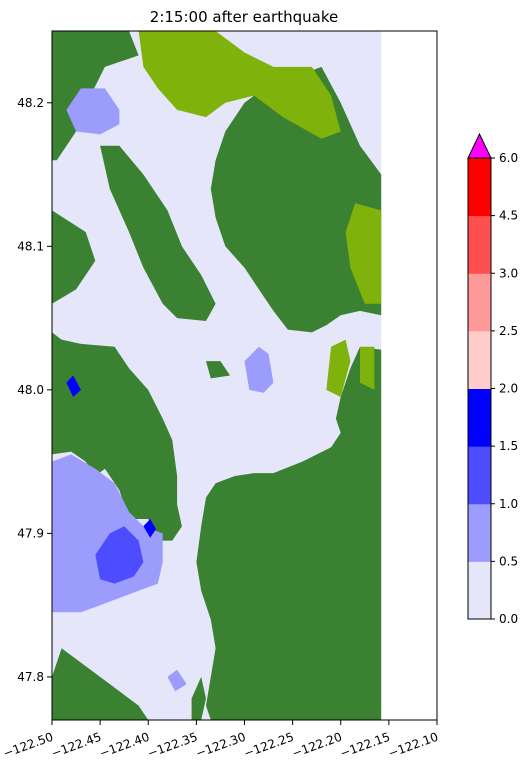  Describe the element at coordinates (30, 103) in the screenshot. I see `y-tick-label: 48.2` at that location.